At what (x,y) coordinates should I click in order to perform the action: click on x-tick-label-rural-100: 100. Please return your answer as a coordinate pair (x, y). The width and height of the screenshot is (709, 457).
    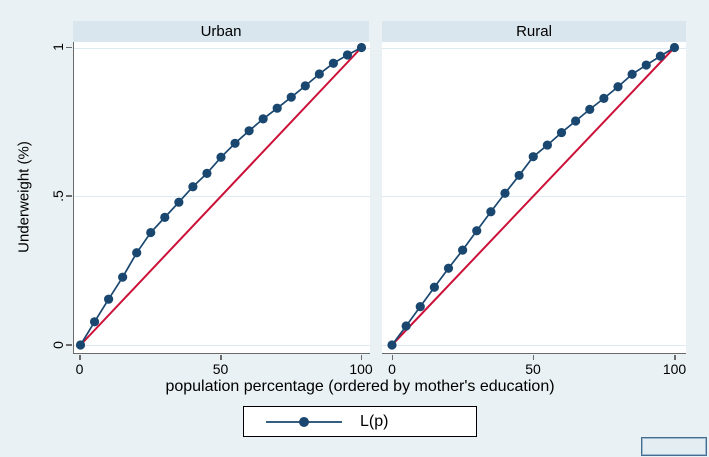
    Looking at the image, I should click on (674, 369).